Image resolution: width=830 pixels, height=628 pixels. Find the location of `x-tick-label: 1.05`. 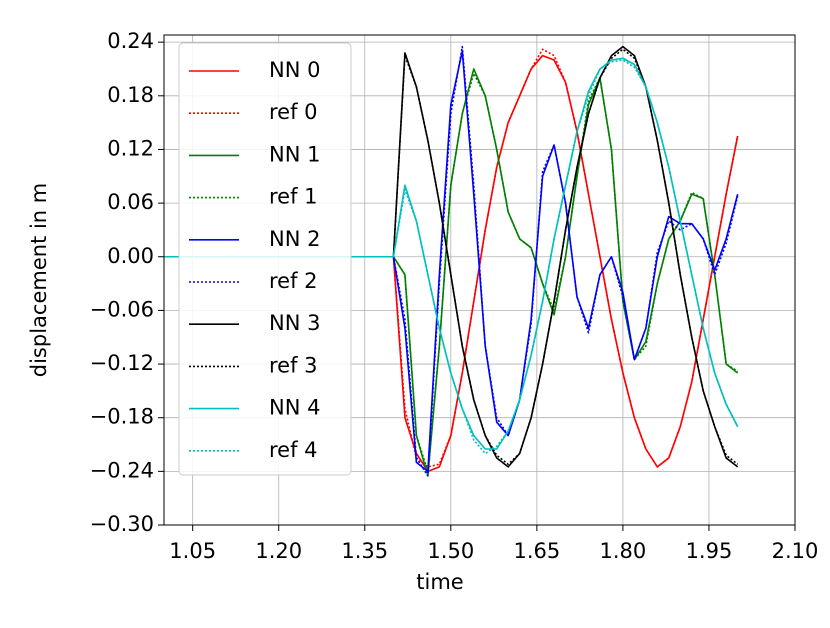

x-tick-label: 1.05 is located at coordinates (192, 551).